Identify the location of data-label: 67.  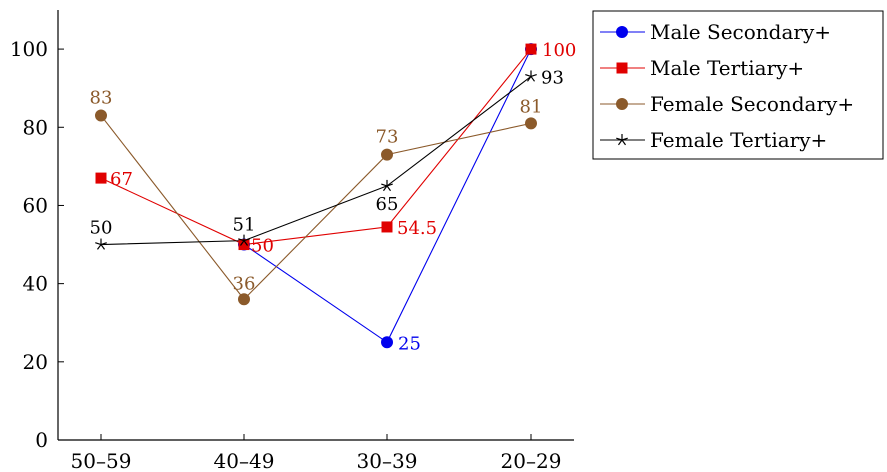
(121, 179).